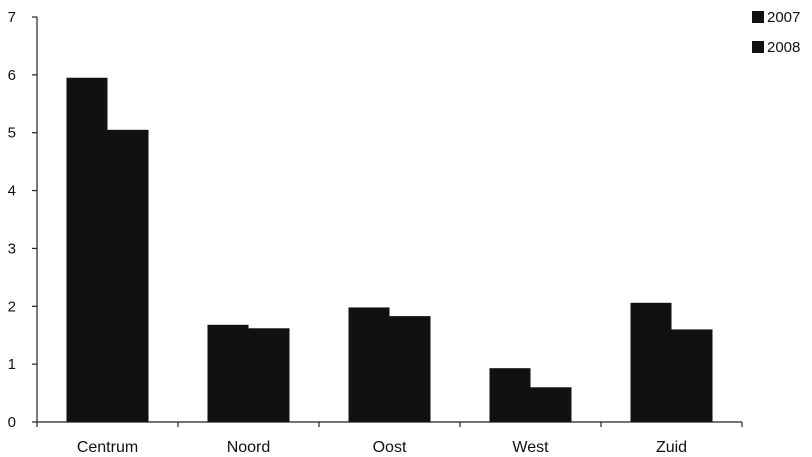 This screenshot has height=457, width=812. What do you see at coordinates (128, 276) in the screenshot?
I see `bar-2008-centrum` at bounding box center [128, 276].